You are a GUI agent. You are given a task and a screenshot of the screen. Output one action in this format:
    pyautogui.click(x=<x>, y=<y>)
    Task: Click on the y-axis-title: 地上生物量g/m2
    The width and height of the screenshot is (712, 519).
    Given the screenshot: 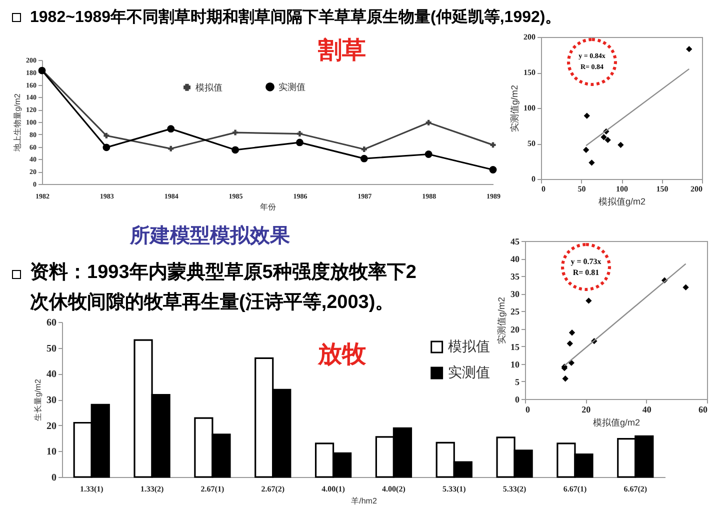 What is the action you would take?
    pyautogui.click(x=17, y=122)
    